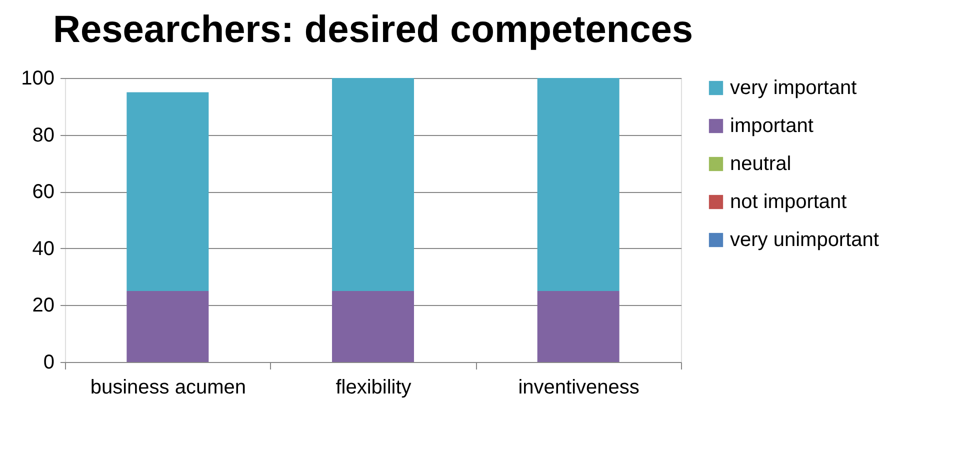 This screenshot has height=465, width=976. What do you see at coordinates (43, 305) in the screenshot?
I see `y-tick-label: 20` at bounding box center [43, 305].